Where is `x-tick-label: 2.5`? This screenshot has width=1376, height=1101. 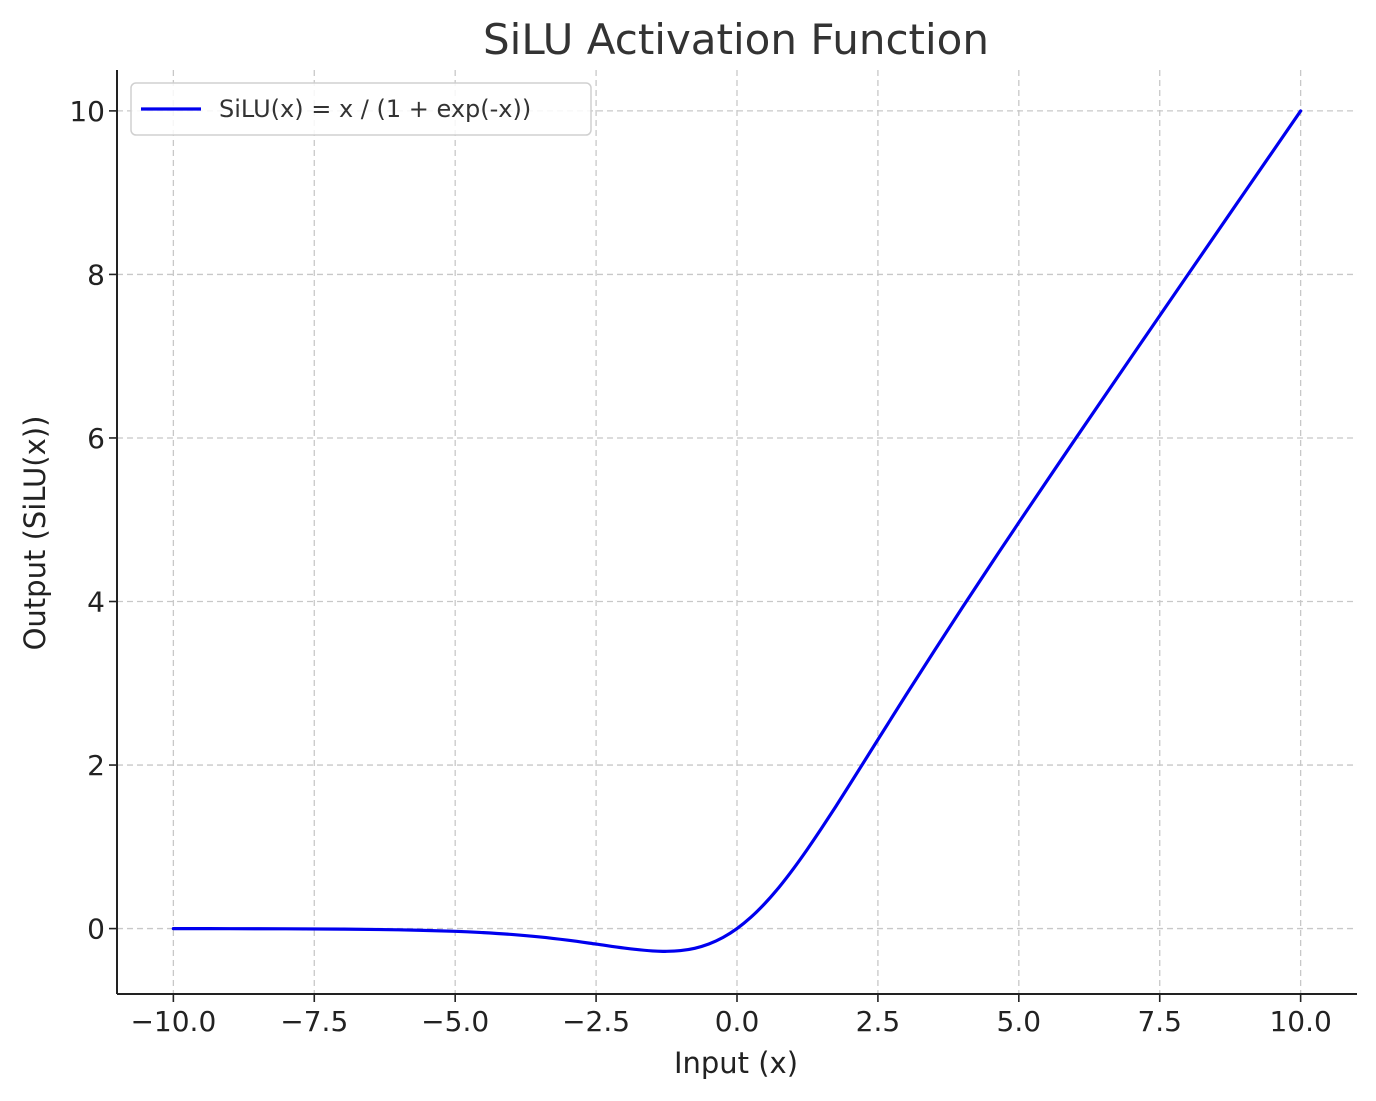
x-tick-label: 2.5 is located at coordinates (878, 1021).